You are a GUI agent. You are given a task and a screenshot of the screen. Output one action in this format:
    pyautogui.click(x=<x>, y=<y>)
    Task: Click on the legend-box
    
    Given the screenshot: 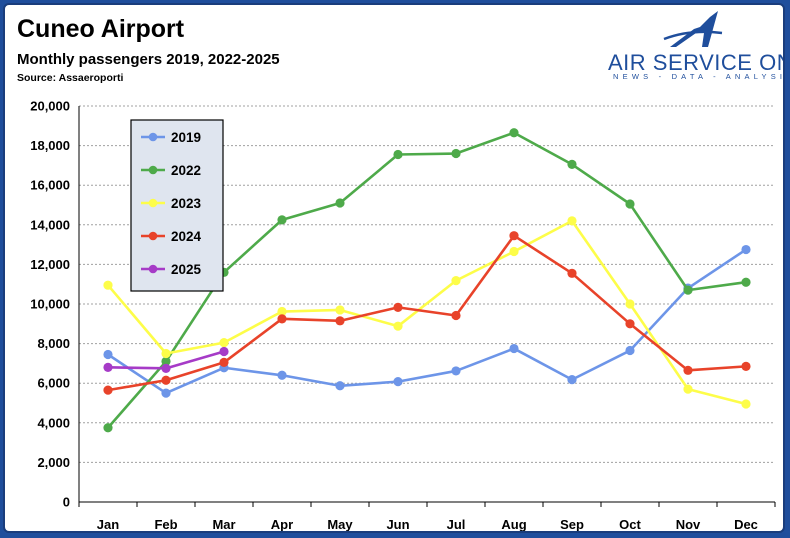 What is the action you would take?
    pyautogui.click(x=177, y=205)
    